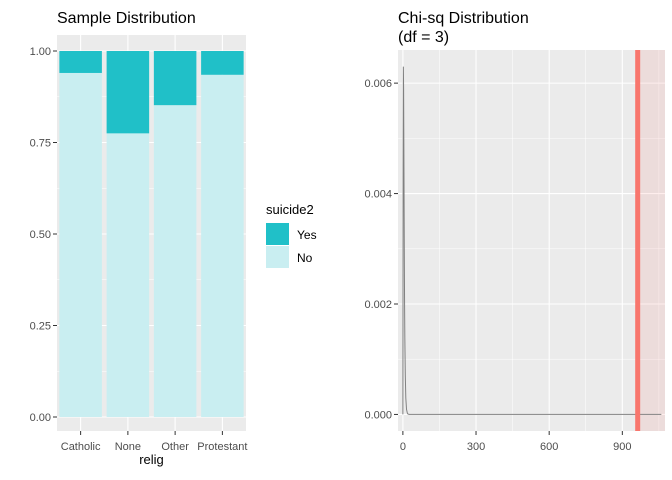 The width and height of the screenshot is (672, 480). What do you see at coordinates (463, 18) in the screenshot?
I see `right-chart-title: Chi-sq Distribution` at bounding box center [463, 18].